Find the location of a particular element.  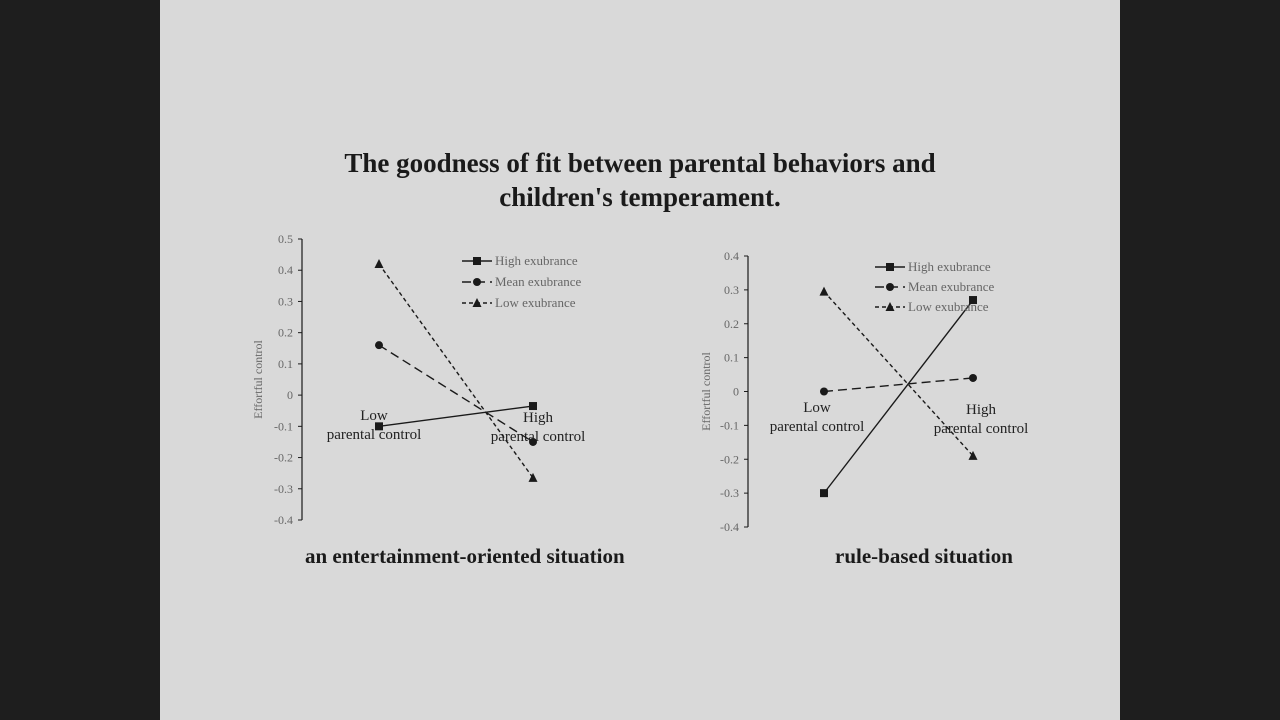

chart2-y-tick-label: 0.3 is located at coordinates (731, 290).